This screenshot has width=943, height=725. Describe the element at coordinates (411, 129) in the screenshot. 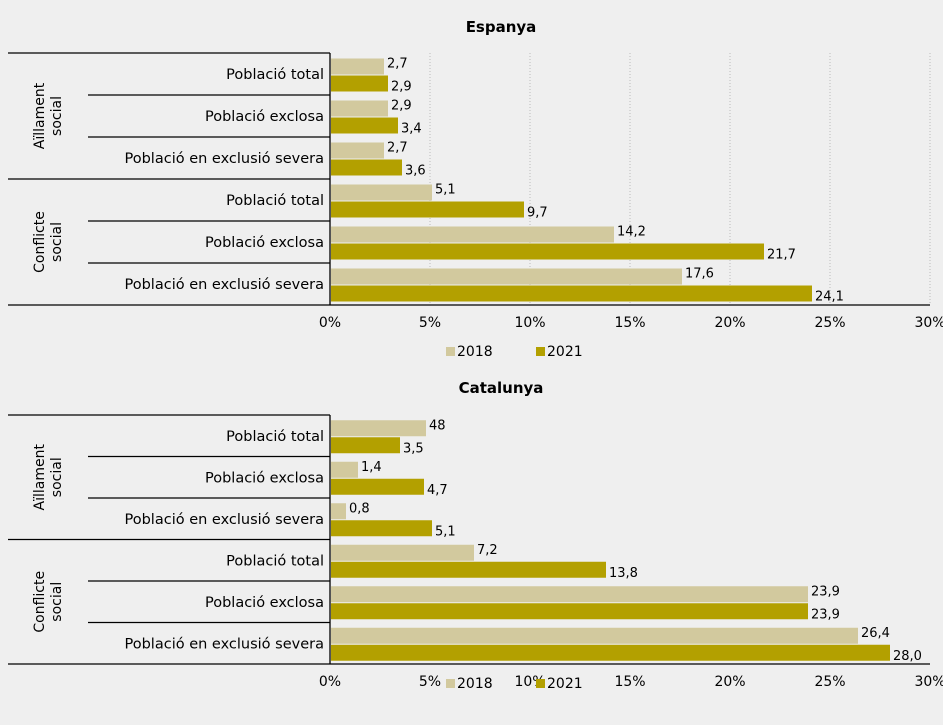

I see `data-label: 3,4` at that location.